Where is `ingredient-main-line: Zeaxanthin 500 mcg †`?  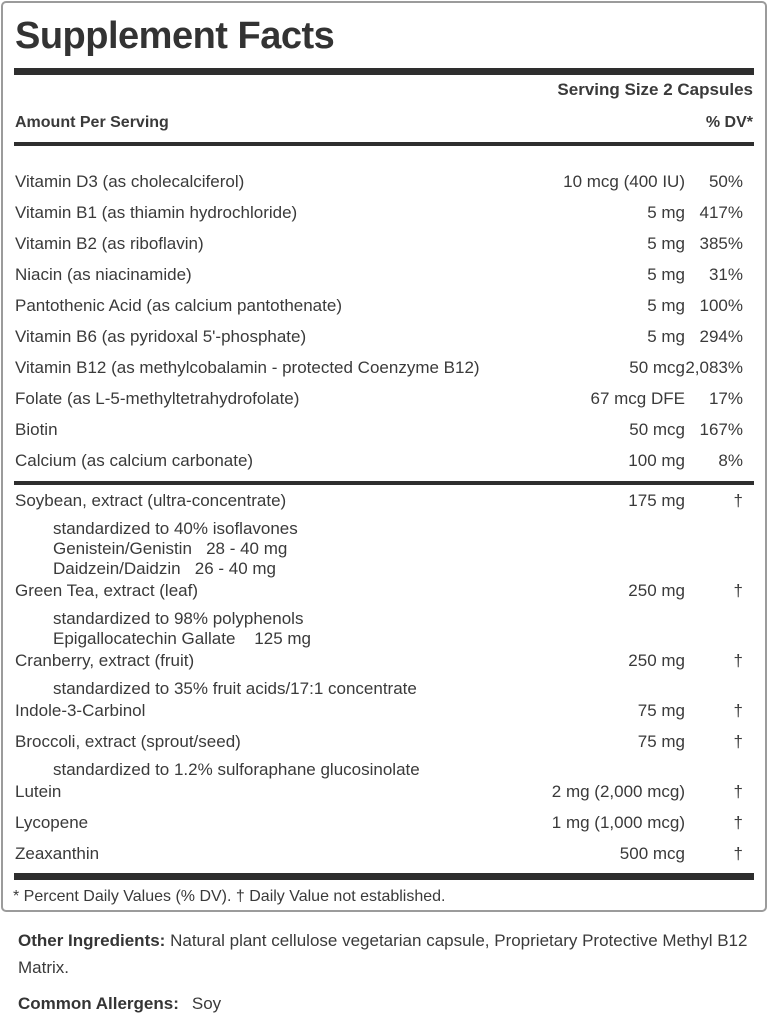 ingredient-main-line: Zeaxanthin 500 mcg † is located at coordinates (379, 854).